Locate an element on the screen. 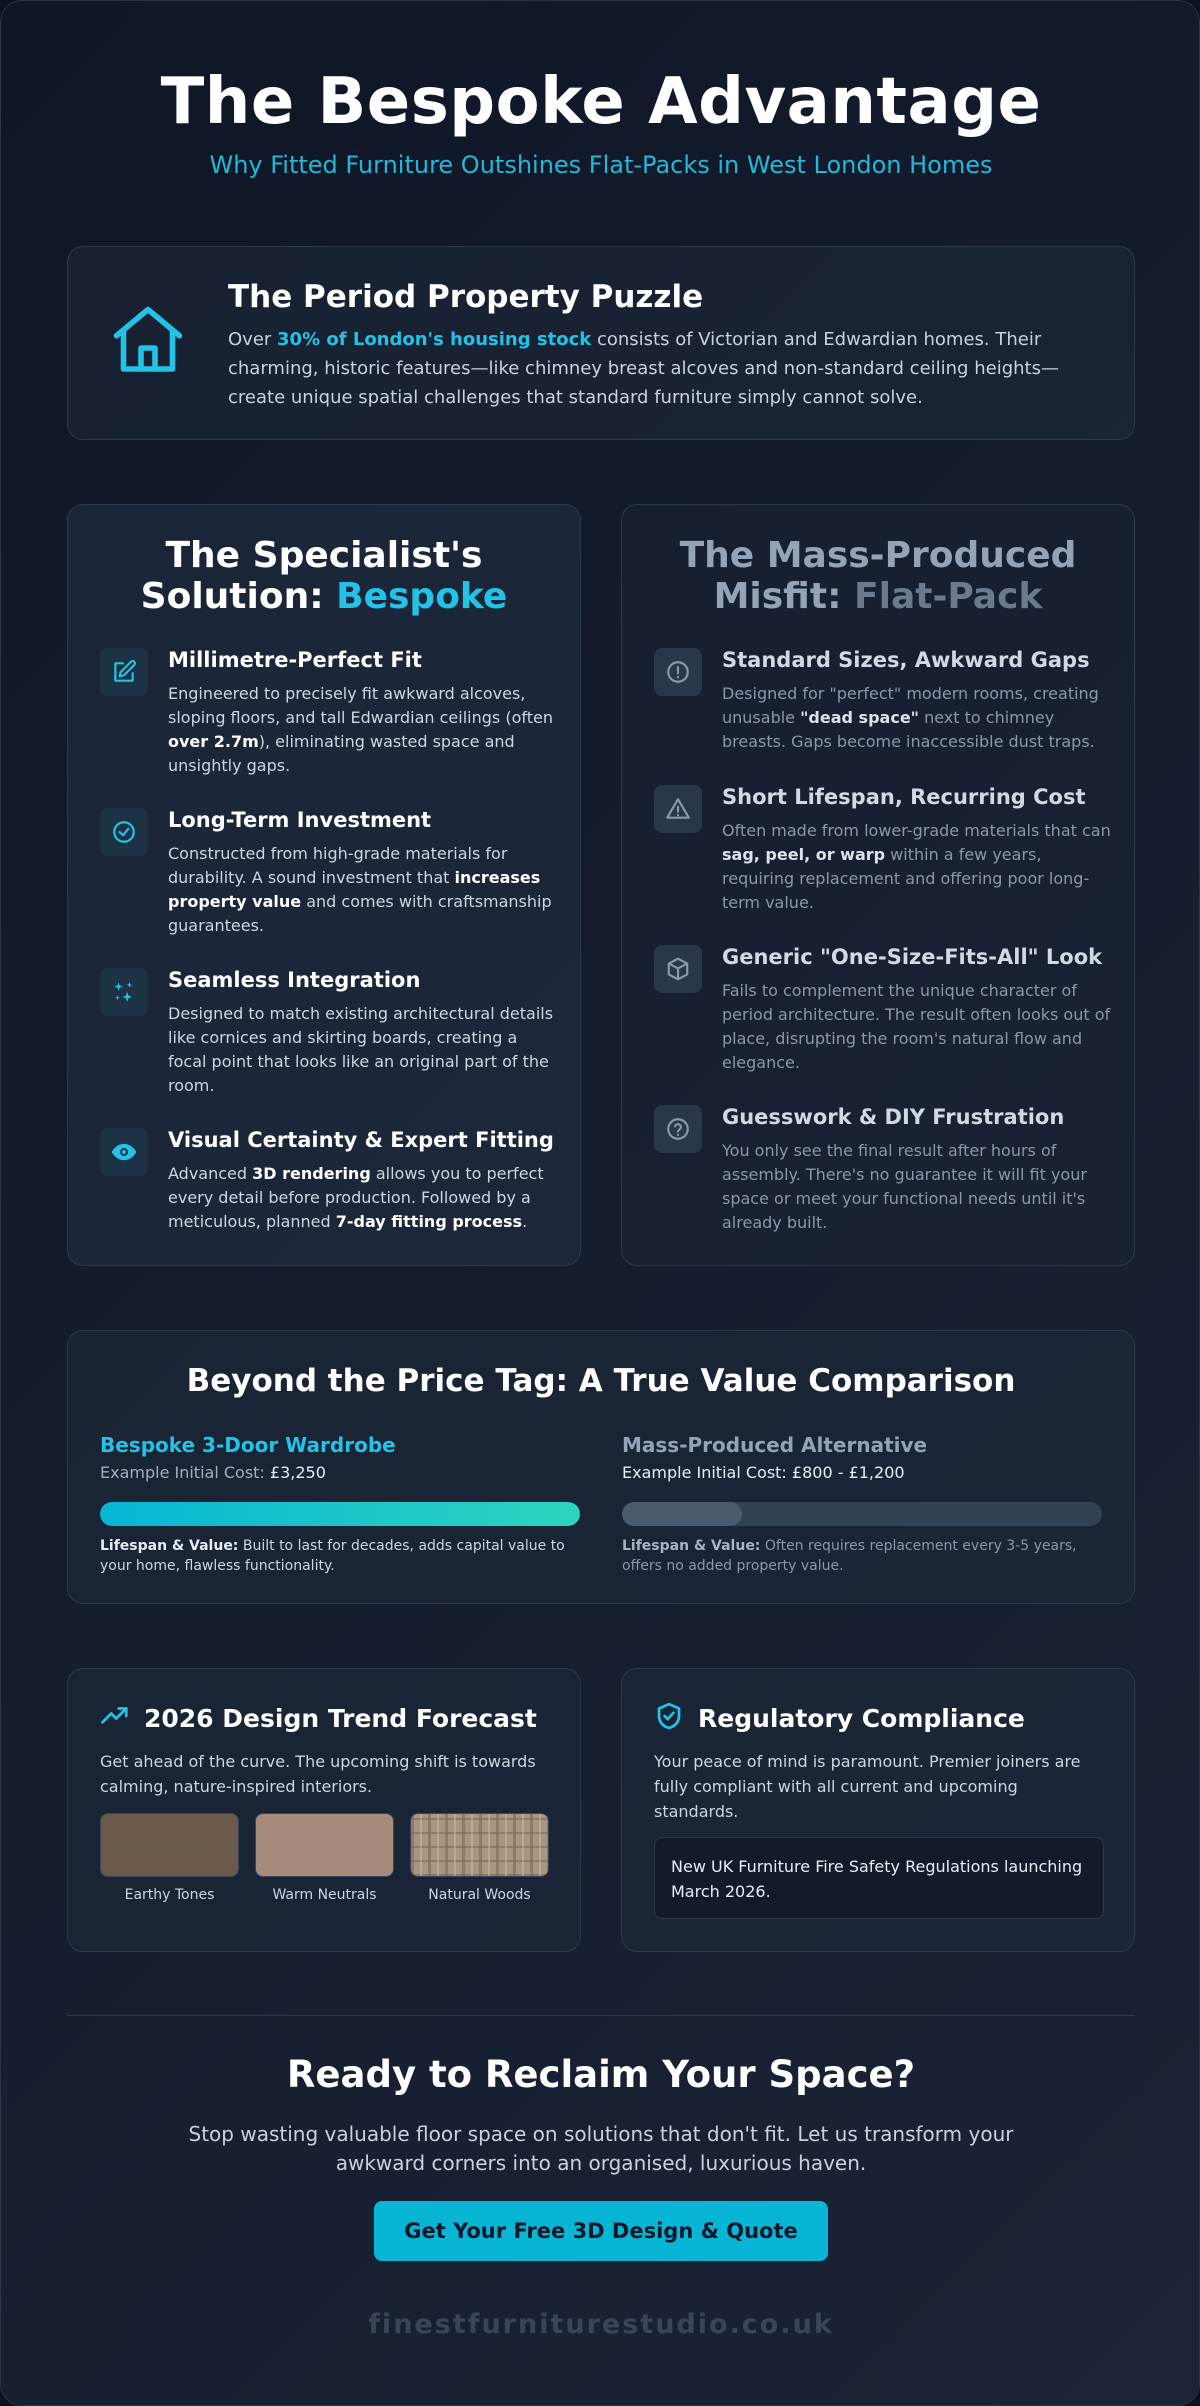 The image size is (1200, 2406). flatpack-value-name: Mass-Produced Alternative is located at coordinates (775, 1445).